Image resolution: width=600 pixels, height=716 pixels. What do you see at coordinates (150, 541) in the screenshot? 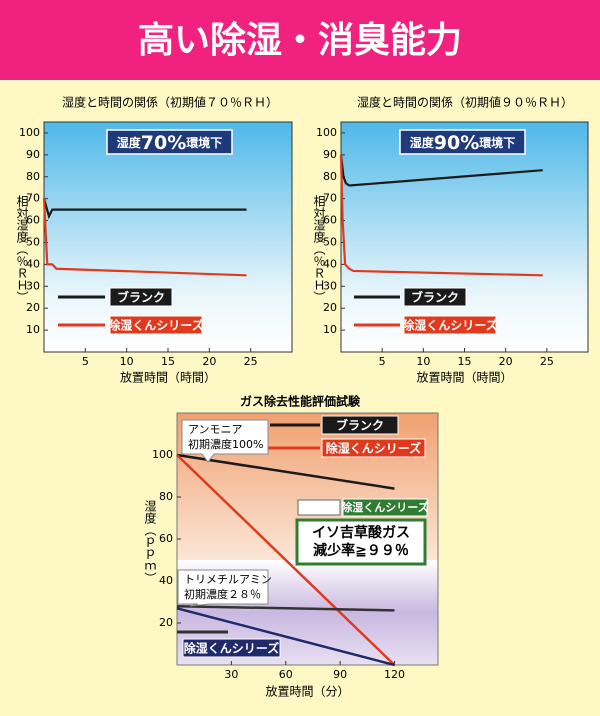
I see `y-axis-label: 湿度（ｐｐｍ）` at bounding box center [150, 541].